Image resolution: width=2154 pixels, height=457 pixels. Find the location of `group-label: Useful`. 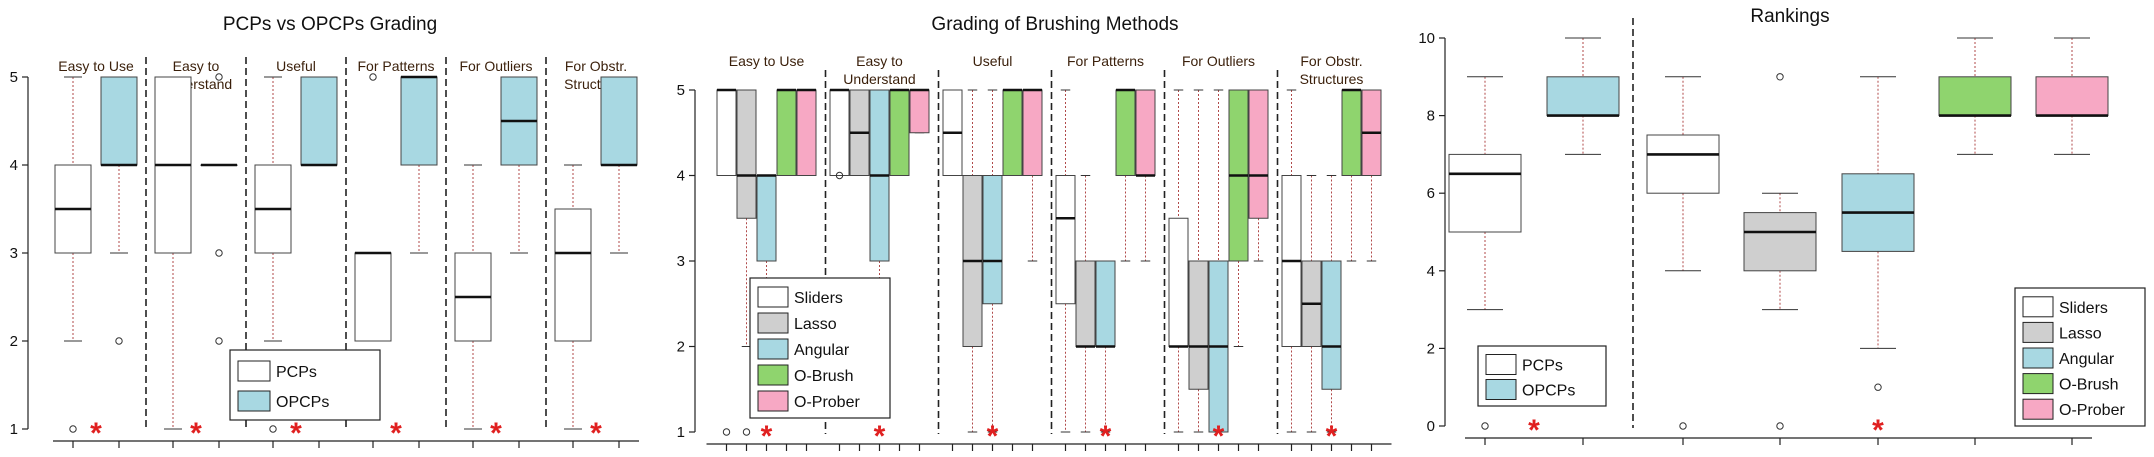

group-label: Useful is located at coordinates (296, 66).